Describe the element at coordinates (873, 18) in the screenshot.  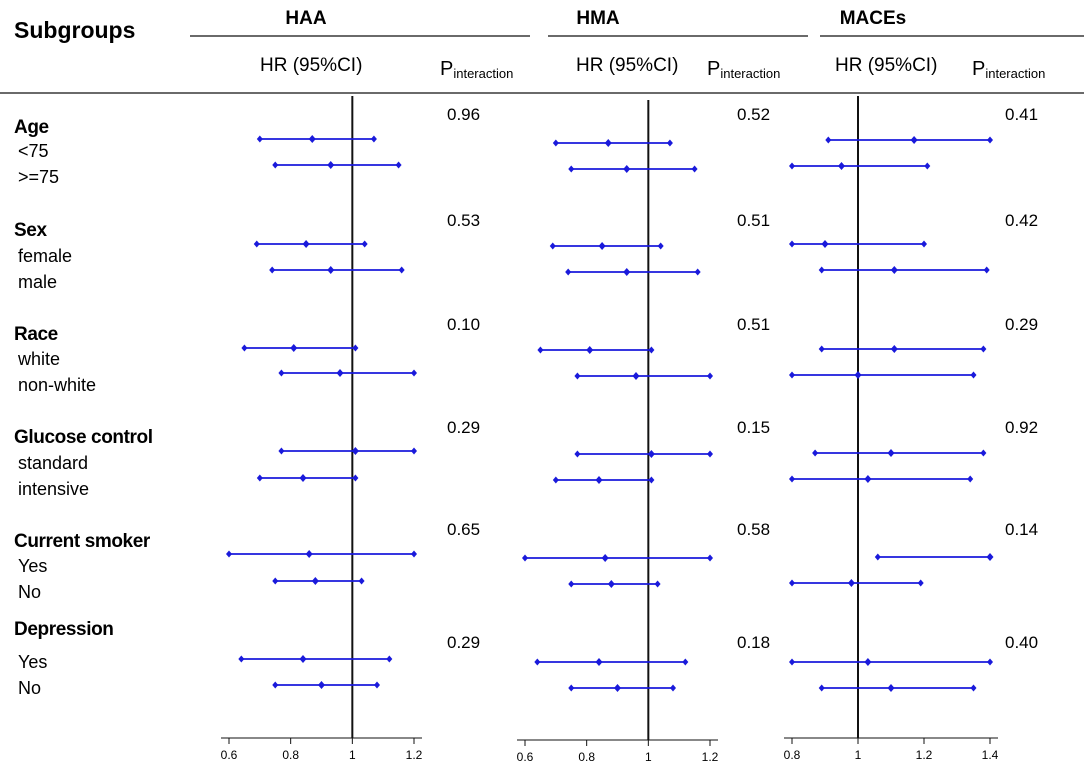
I see `panel-title: MACEs` at that location.